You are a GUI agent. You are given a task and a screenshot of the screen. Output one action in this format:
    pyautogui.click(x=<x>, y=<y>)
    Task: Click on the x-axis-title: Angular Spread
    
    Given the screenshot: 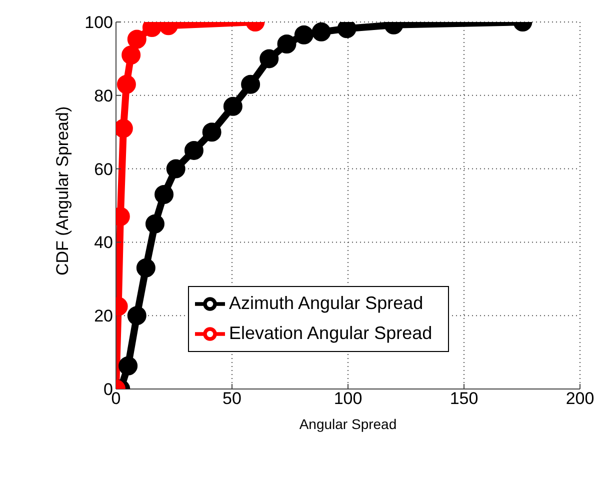 What is the action you would take?
    pyautogui.click(x=348, y=424)
    